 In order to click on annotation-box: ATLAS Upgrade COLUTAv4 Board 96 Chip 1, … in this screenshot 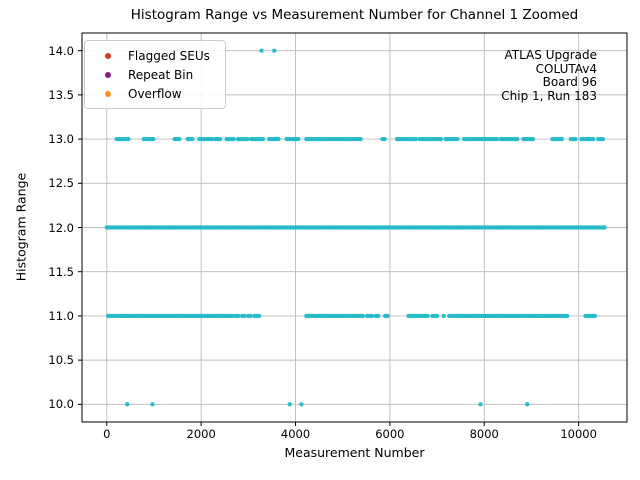, I will do `click(549, 75)`.